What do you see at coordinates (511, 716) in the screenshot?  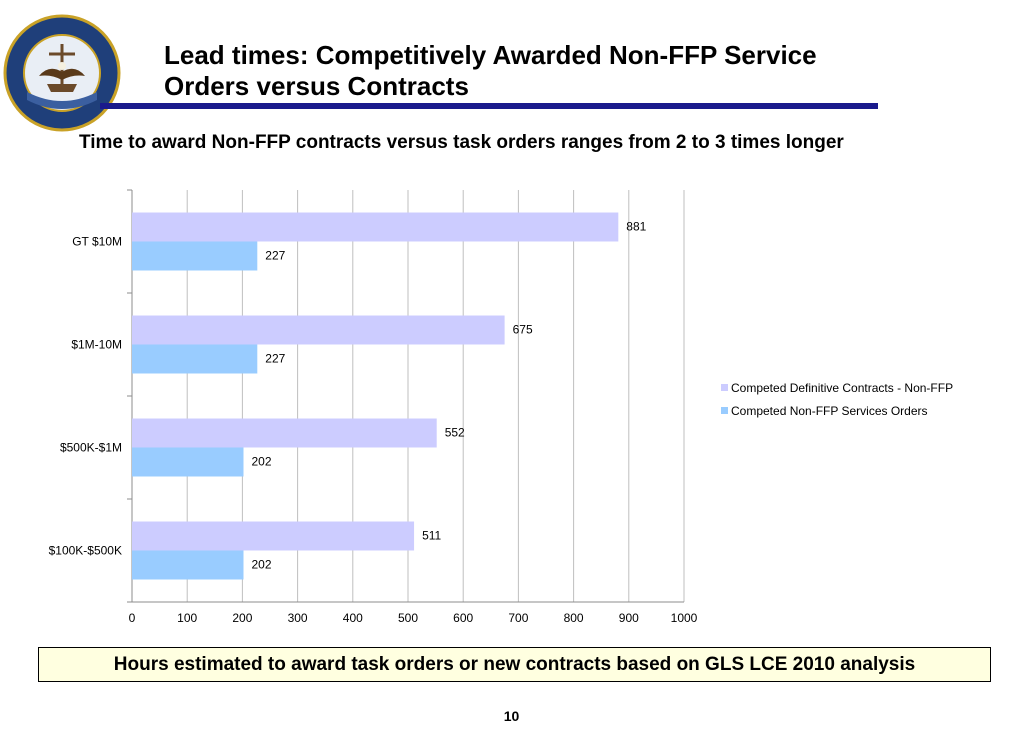 I see `page-number: 10` at bounding box center [511, 716].